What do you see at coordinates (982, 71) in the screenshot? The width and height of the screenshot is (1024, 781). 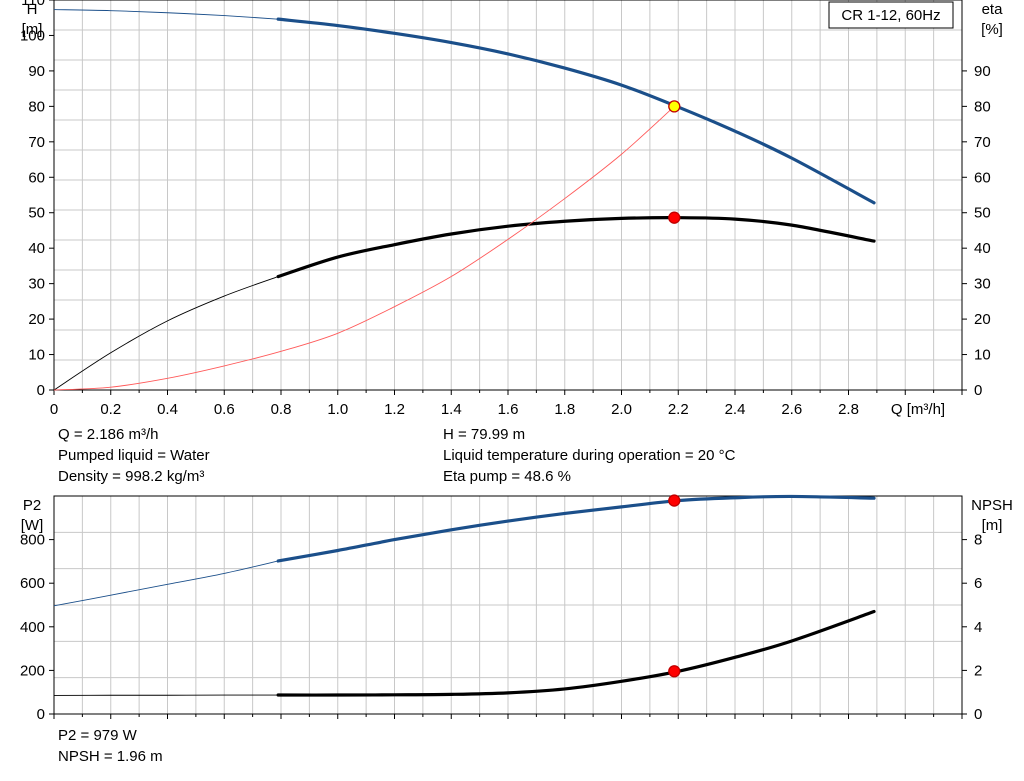 I see `chart1-y-right-tick-label: 90` at bounding box center [982, 71].